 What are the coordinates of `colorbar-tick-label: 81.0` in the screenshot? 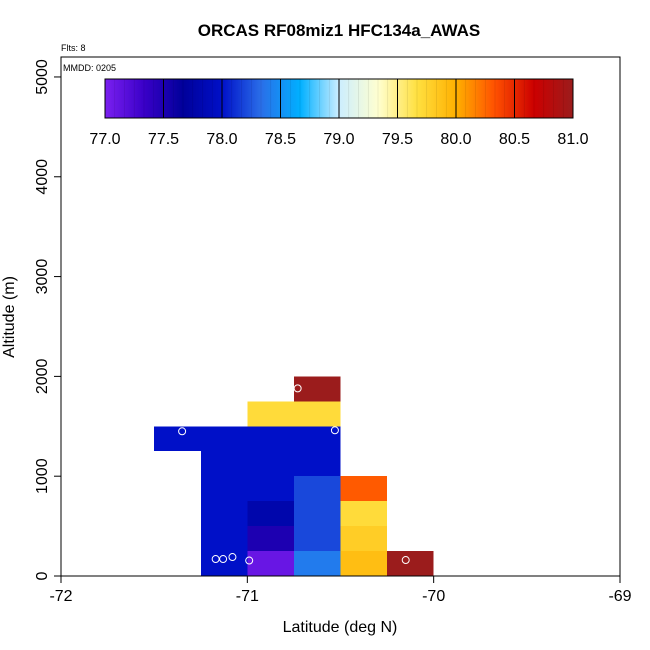 It's located at (572, 139).